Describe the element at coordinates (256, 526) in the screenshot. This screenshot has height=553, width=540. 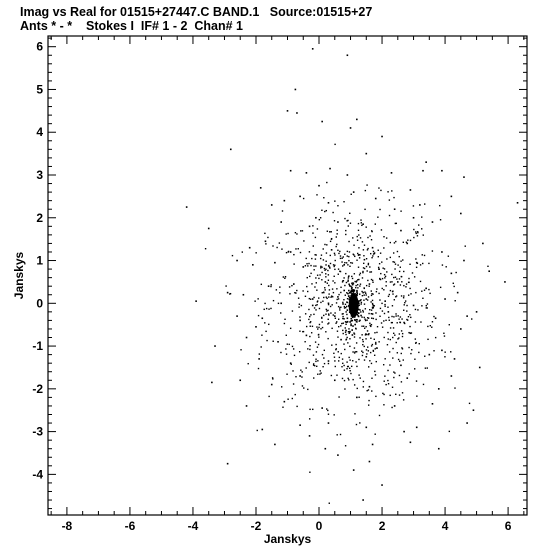
I see `x-tick-label: -2` at that location.